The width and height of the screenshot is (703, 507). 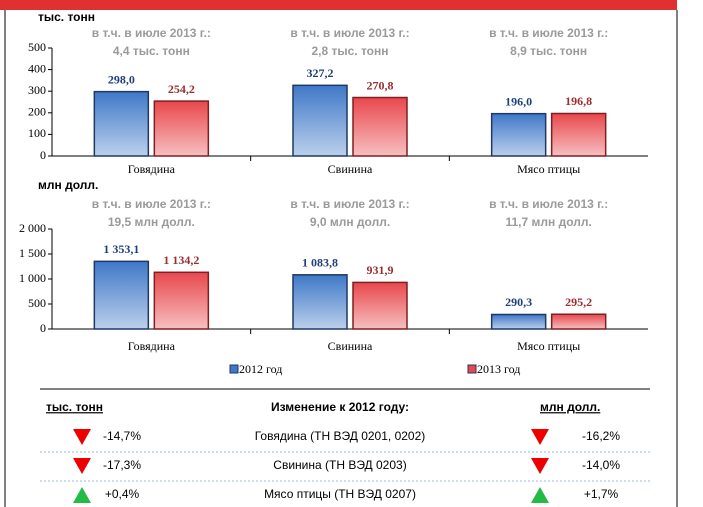 I want to click on left-change: +0,4%, so click(x=122, y=494).